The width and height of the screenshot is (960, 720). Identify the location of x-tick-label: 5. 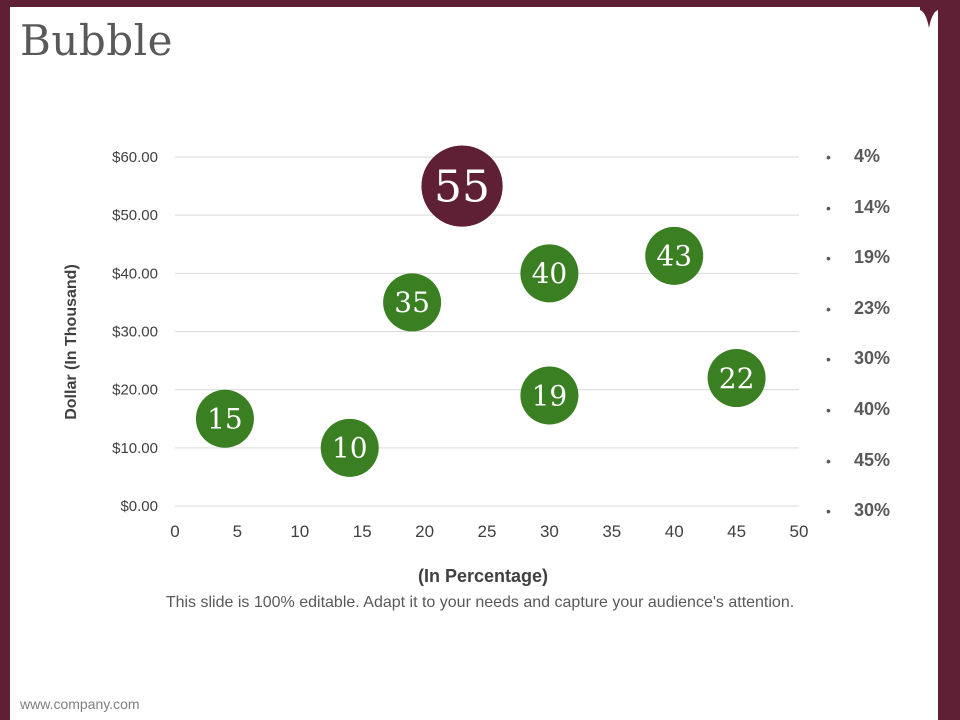
(237, 531).